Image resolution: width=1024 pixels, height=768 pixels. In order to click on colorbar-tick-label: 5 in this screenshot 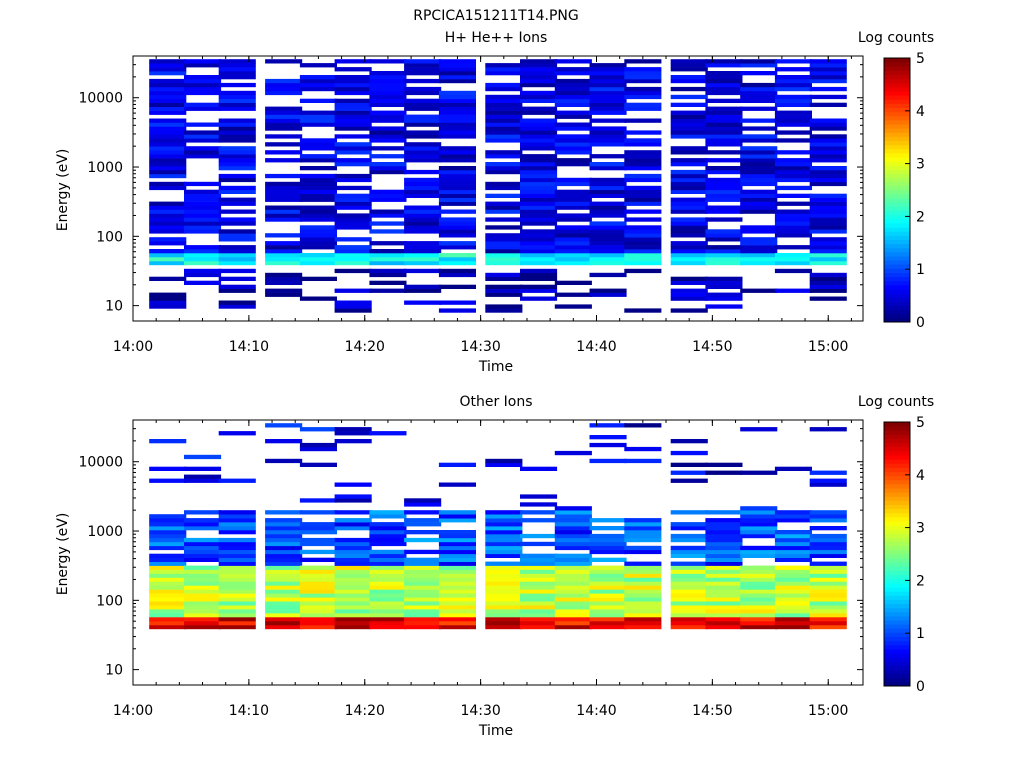, I will do `click(920, 423)`.